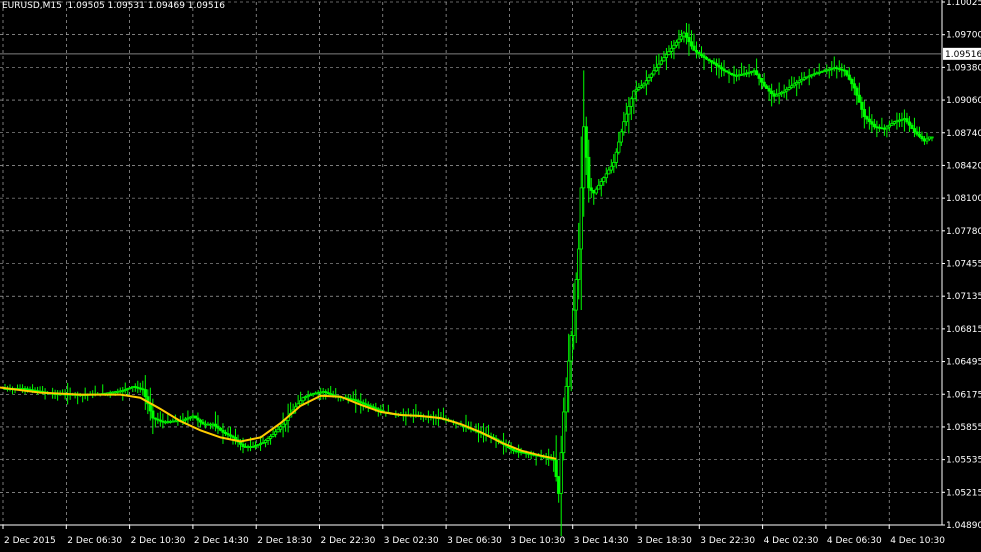 Image resolution: width=981 pixels, height=552 pixels. What do you see at coordinates (30, 541) in the screenshot?
I see `x-tick-label: 2 Dec 2015` at bounding box center [30, 541].